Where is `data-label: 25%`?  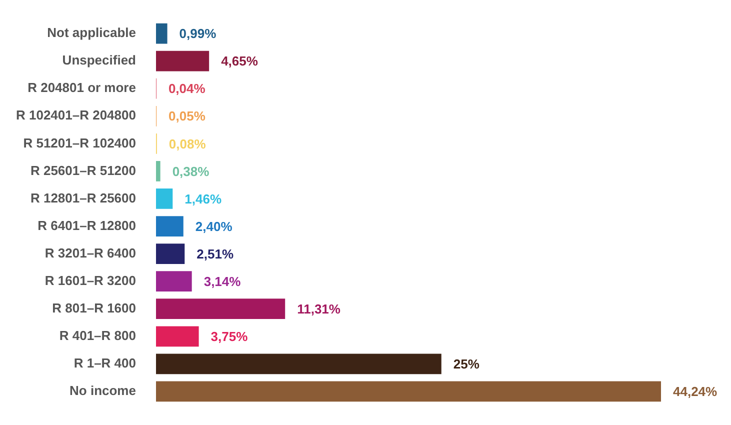 data-label: 25% is located at coordinates (466, 364).